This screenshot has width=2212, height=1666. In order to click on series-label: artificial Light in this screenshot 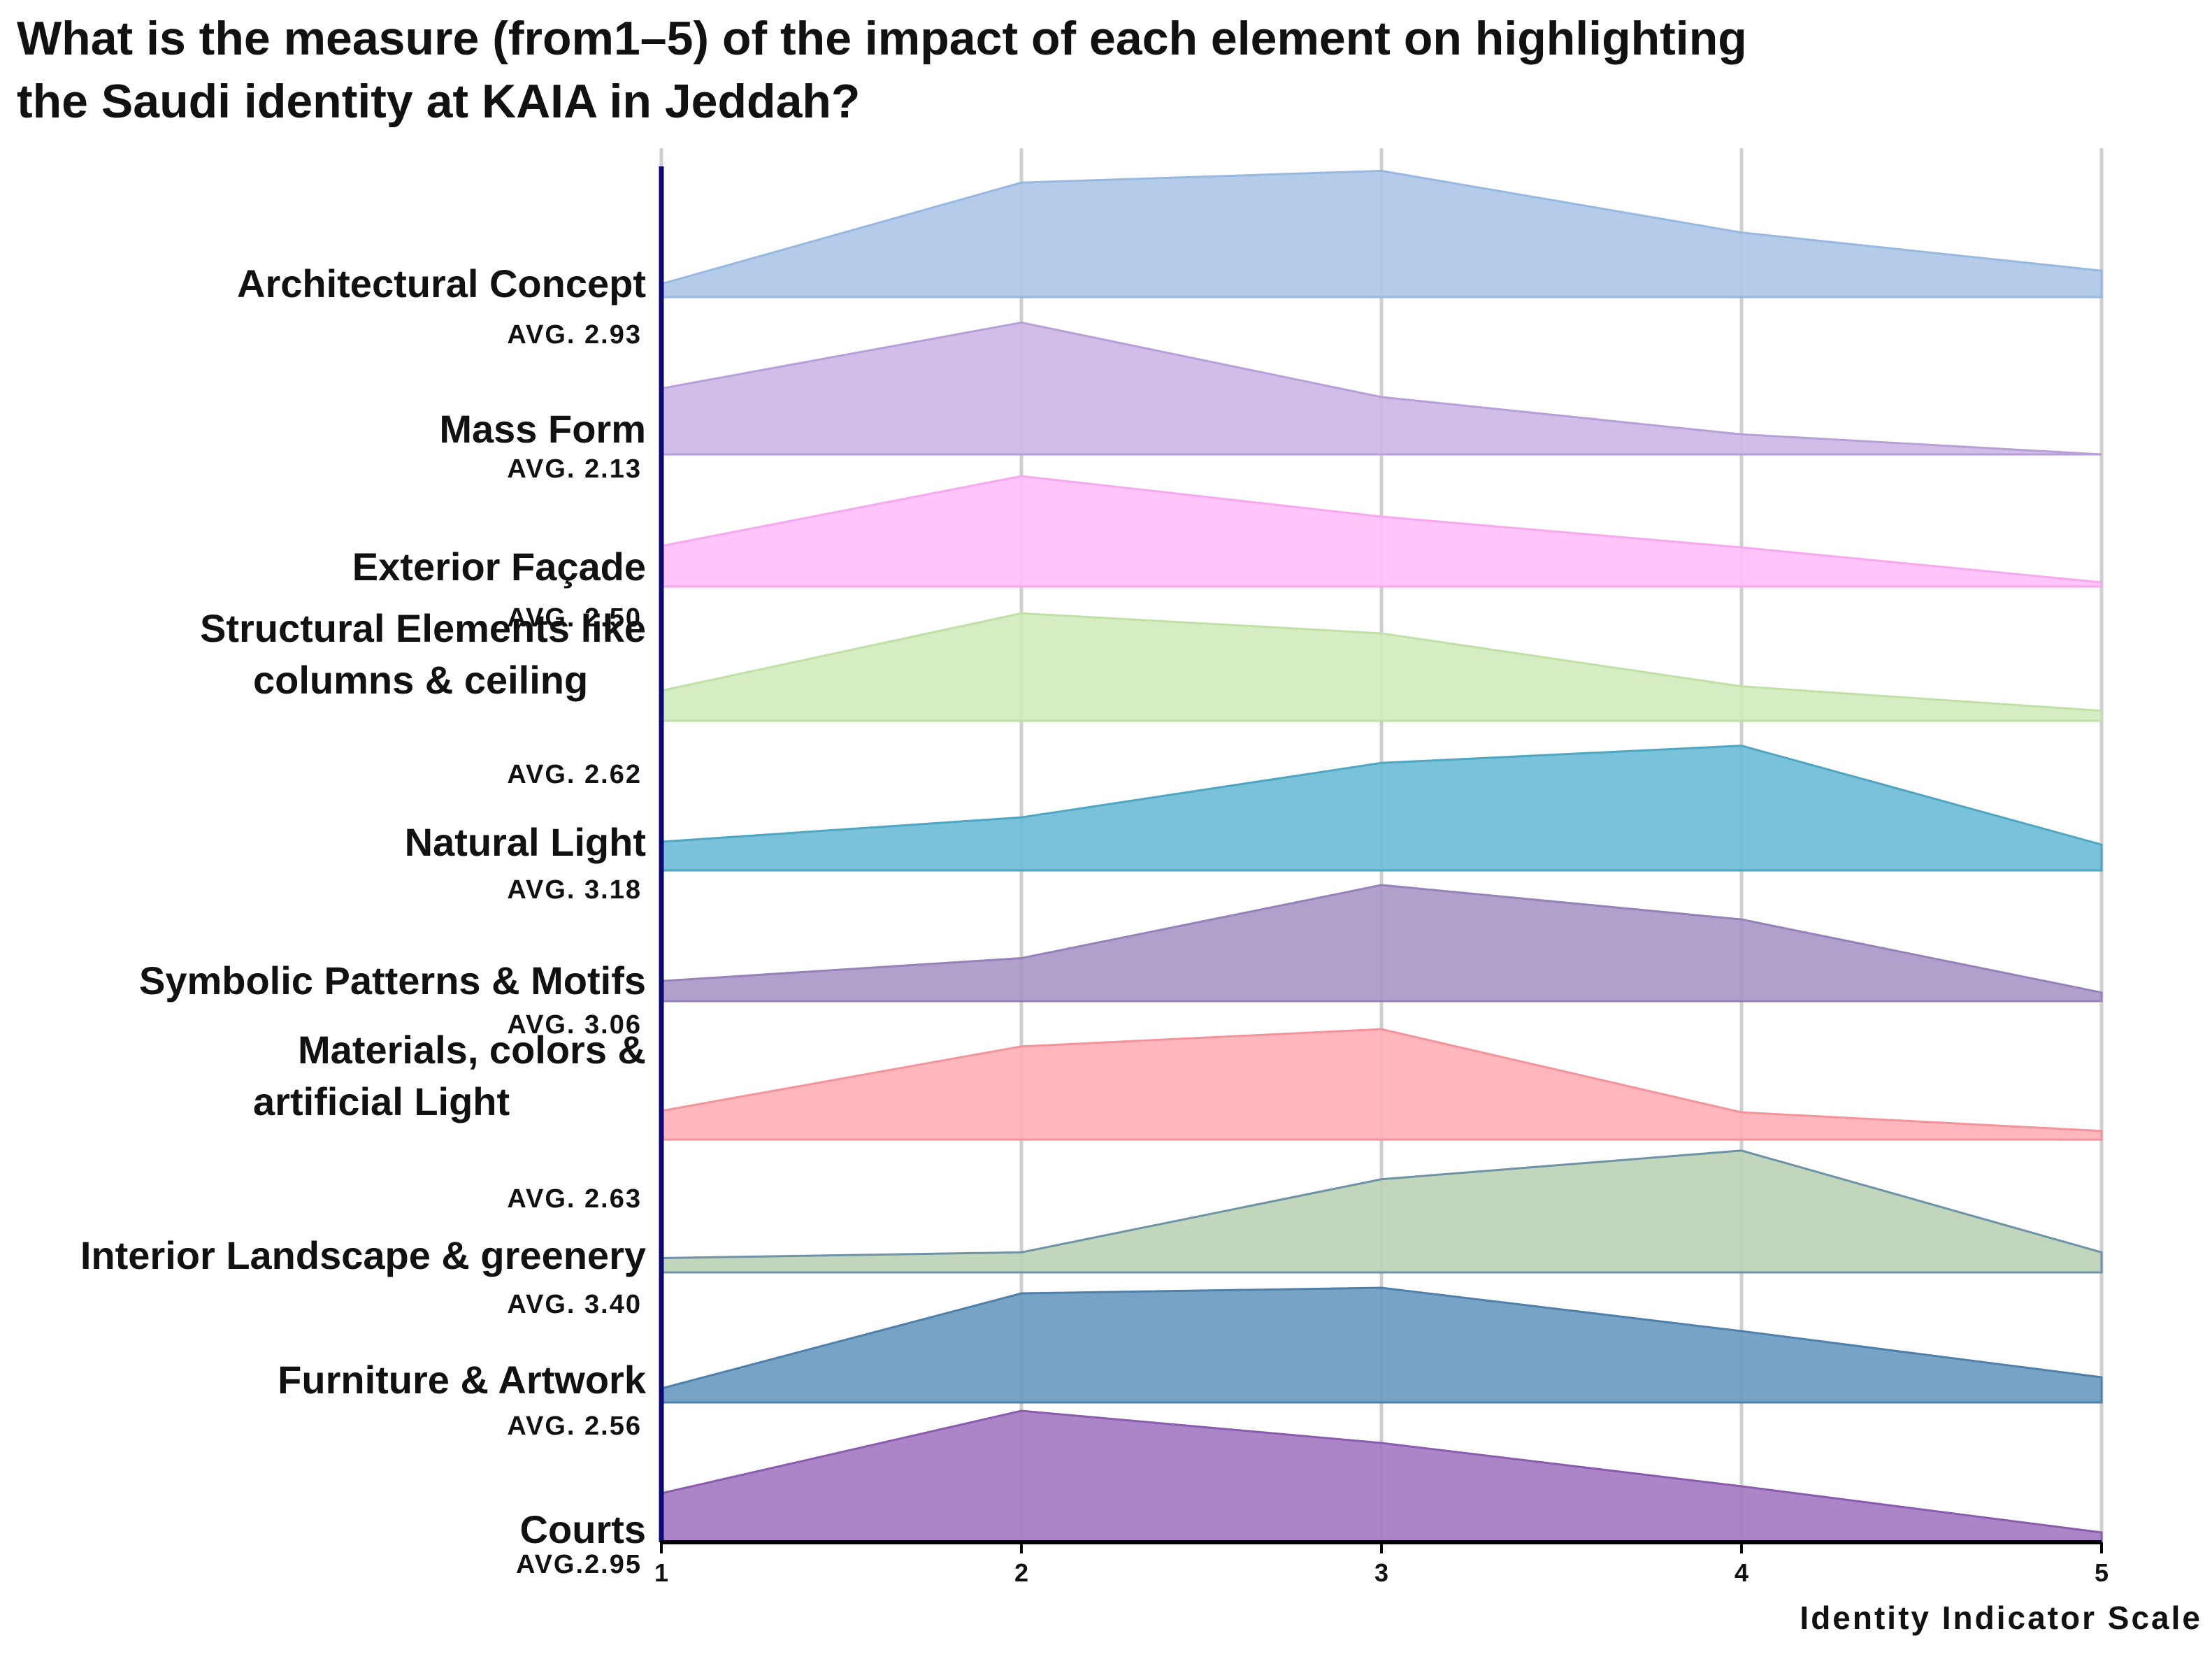, I will do `click(381, 1101)`.